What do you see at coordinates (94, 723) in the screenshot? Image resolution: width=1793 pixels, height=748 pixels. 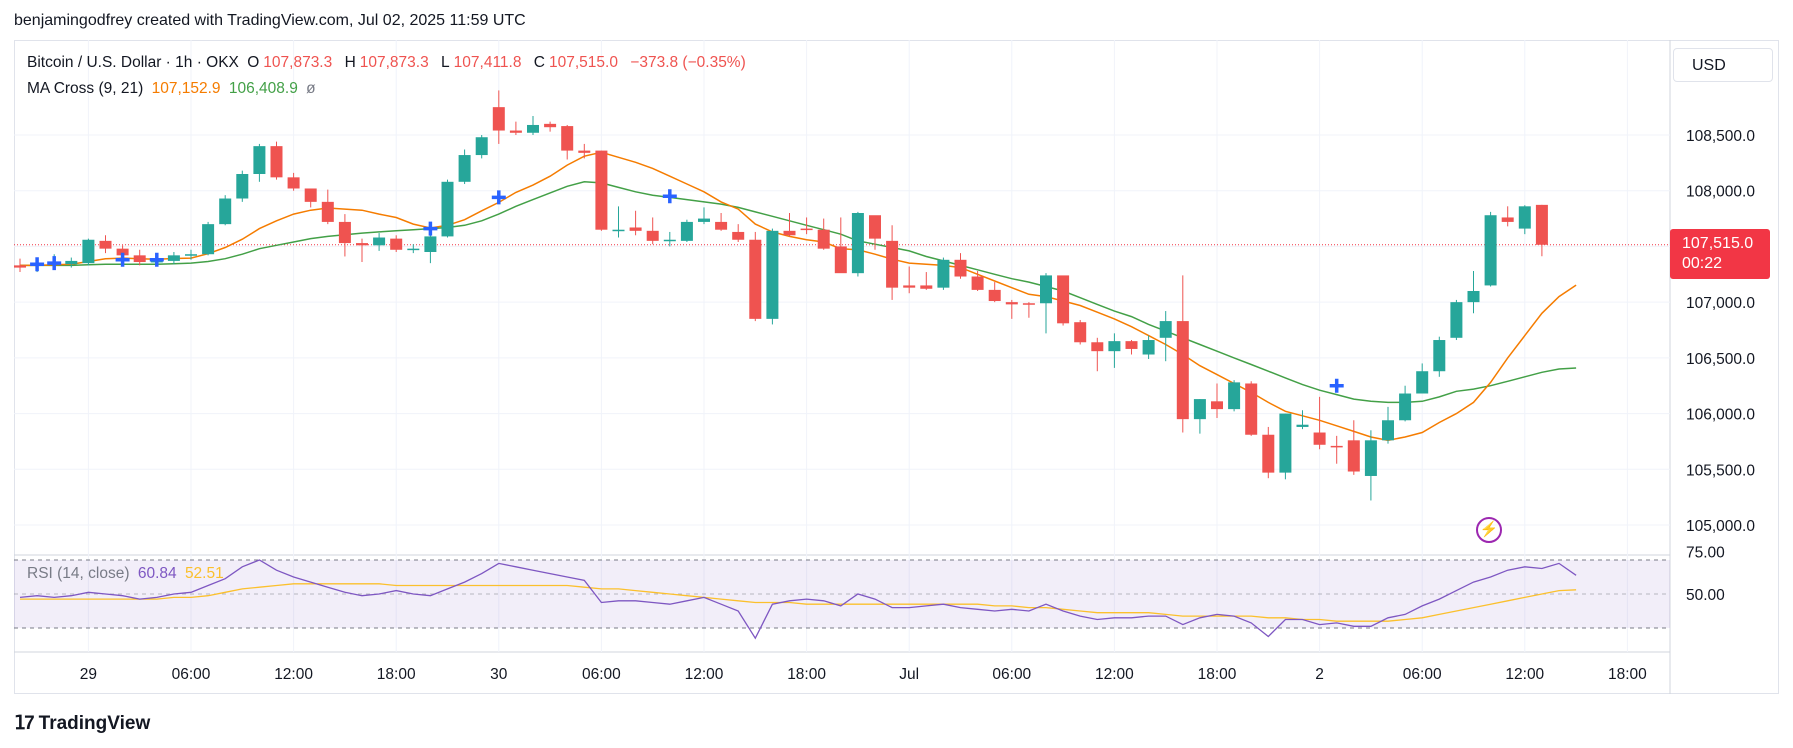 I see `tradingview-wordmark: TradingView` at bounding box center [94, 723].